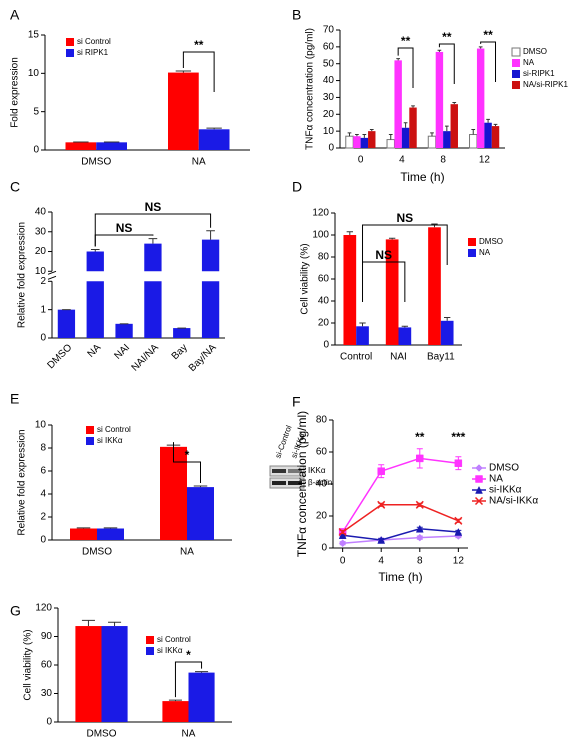  What do you see at coordinates (22, 275) in the screenshot?
I see `y-axis-label: Relative fold expression` at bounding box center [22, 275].